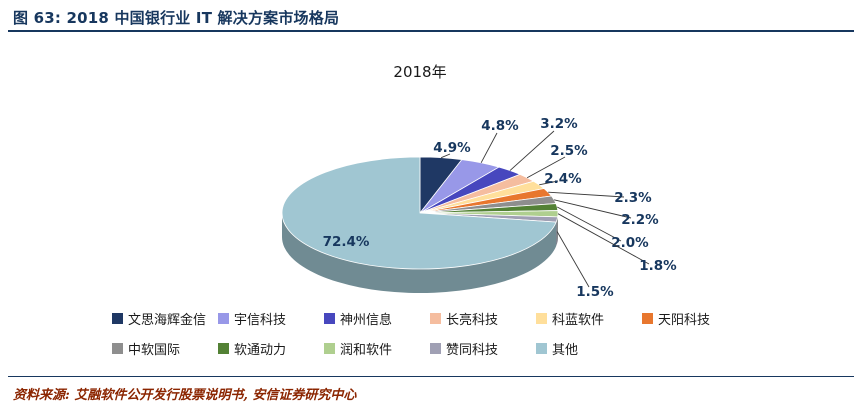 The height and width of the screenshot is (414, 862). I want to click on pie-value-label: 2.2%, so click(640, 220).